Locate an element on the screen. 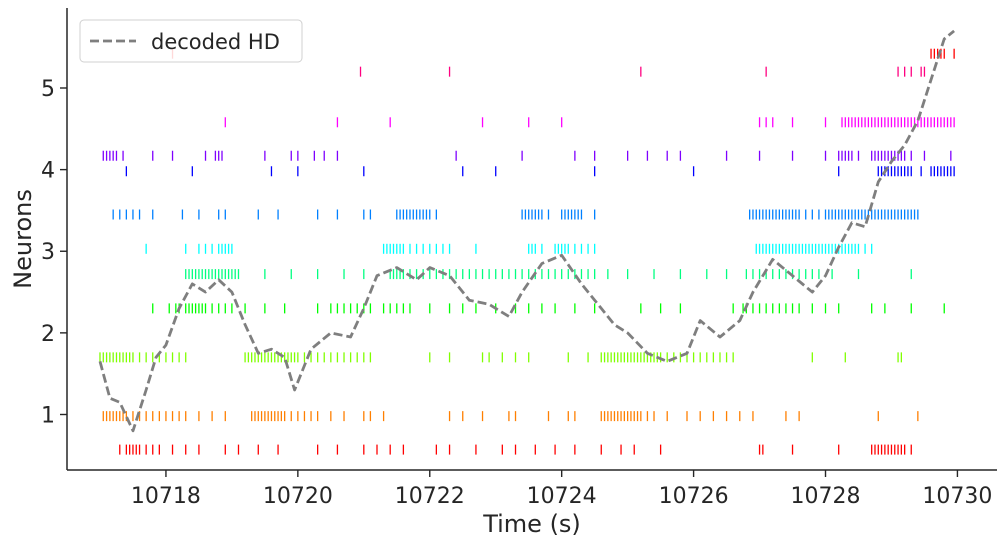 The image size is (1007, 547). y-tick-label: 2 is located at coordinates (48, 334).